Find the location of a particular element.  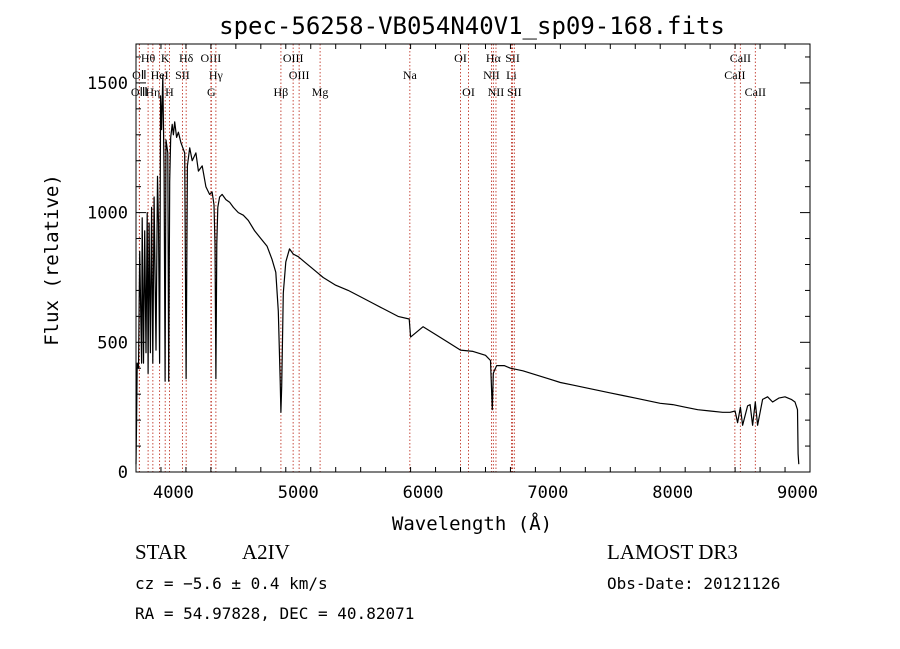

line-marker-label: Hα is located at coordinates (494, 58).